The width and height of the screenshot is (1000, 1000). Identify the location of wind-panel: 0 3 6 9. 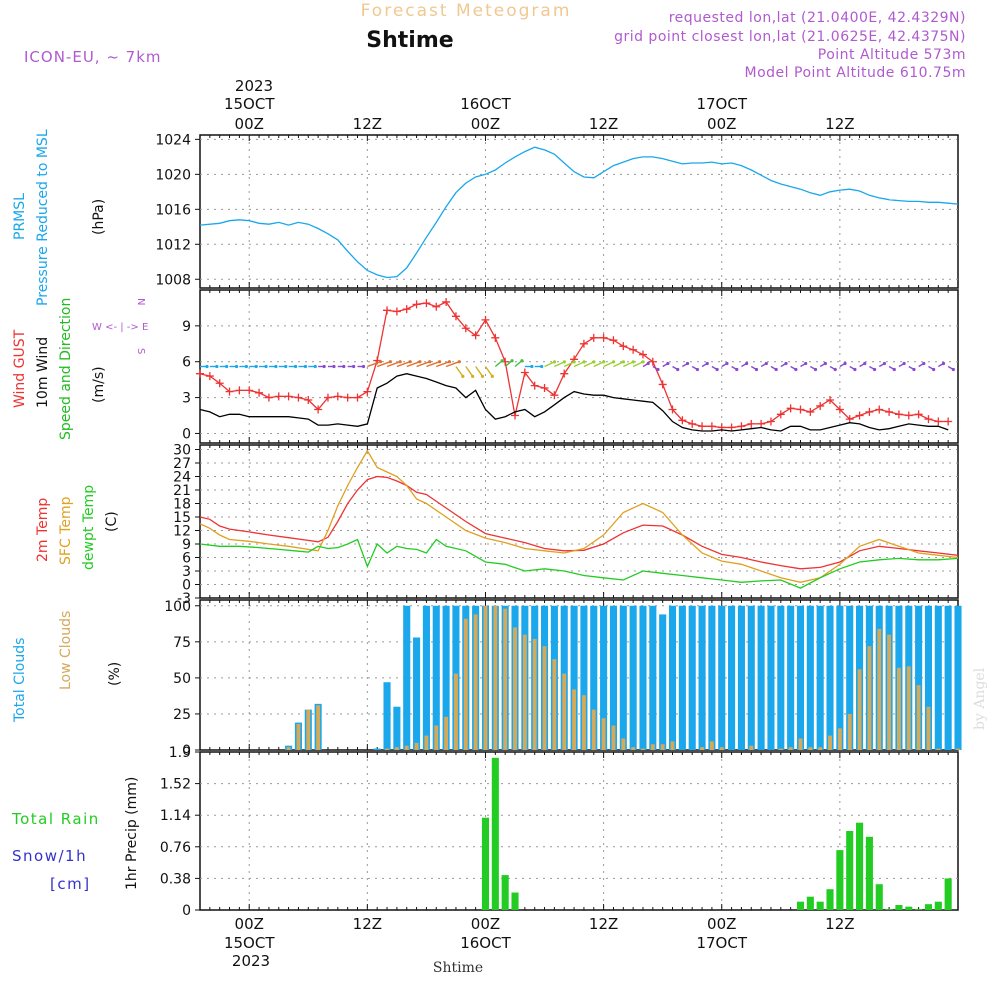
(570, 366).